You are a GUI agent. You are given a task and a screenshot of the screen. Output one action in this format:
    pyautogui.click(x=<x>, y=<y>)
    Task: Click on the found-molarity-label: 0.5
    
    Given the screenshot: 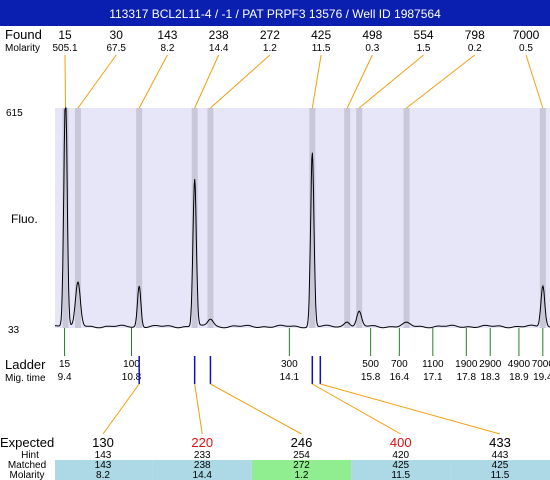 What is the action you would take?
    pyautogui.click(x=526, y=48)
    